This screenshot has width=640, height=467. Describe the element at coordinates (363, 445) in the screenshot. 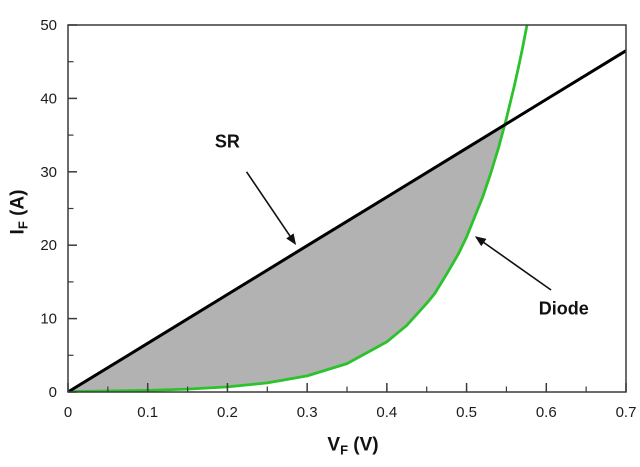

I see `x-axis-title-unit: (V)` at that location.